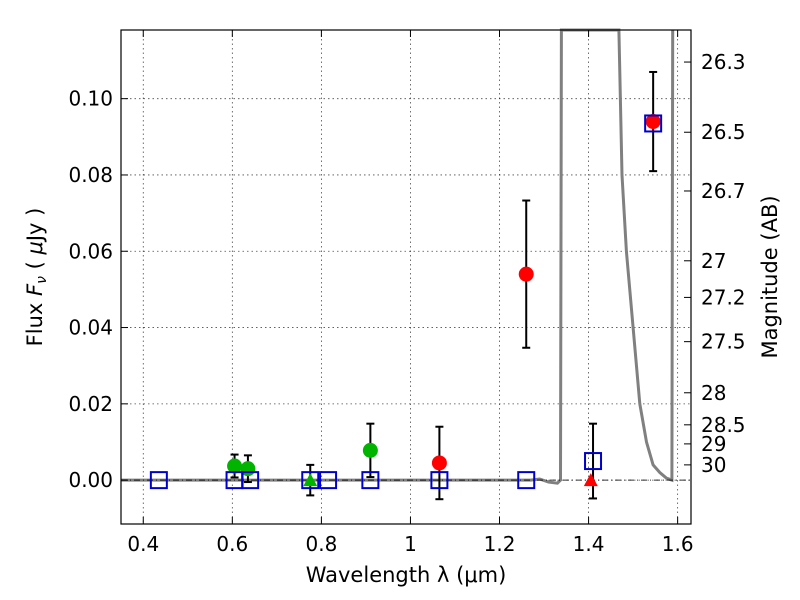  What do you see at coordinates (410, 544) in the screenshot?
I see `x-tick-label: 1` at bounding box center [410, 544].